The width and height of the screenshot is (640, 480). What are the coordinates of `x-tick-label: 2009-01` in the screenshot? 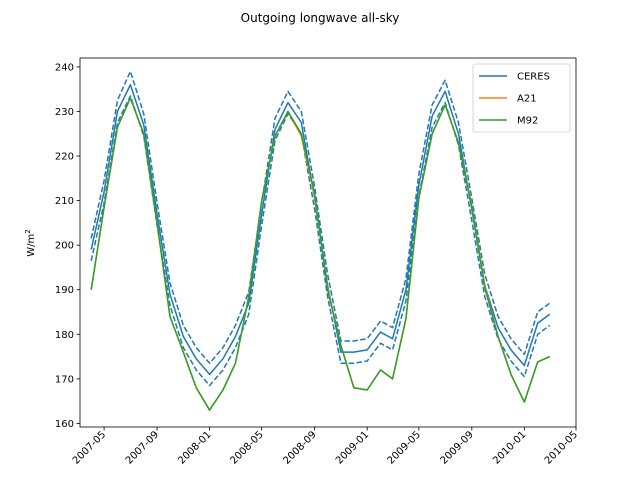 It's located at (352, 447).